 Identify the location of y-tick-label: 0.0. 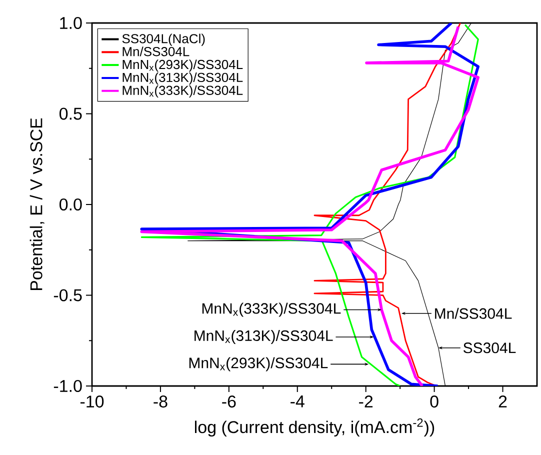
(71, 204).